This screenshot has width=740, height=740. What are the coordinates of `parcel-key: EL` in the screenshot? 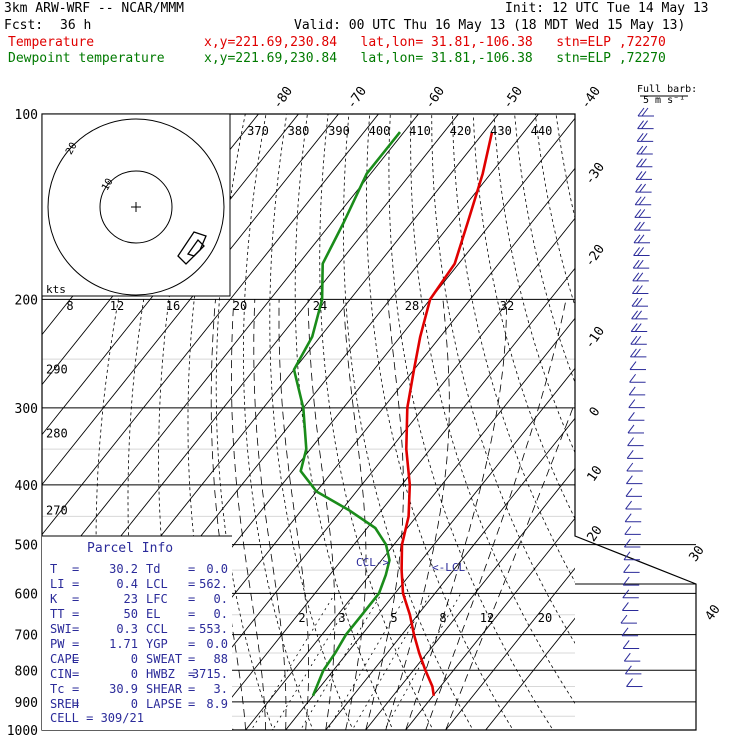 It's located at (153, 614).